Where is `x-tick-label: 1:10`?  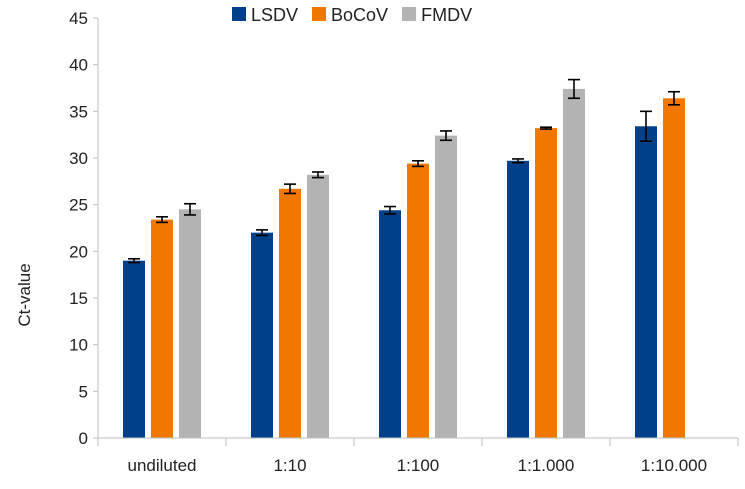
x-tick-label: 1:10 is located at coordinates (289, 465).